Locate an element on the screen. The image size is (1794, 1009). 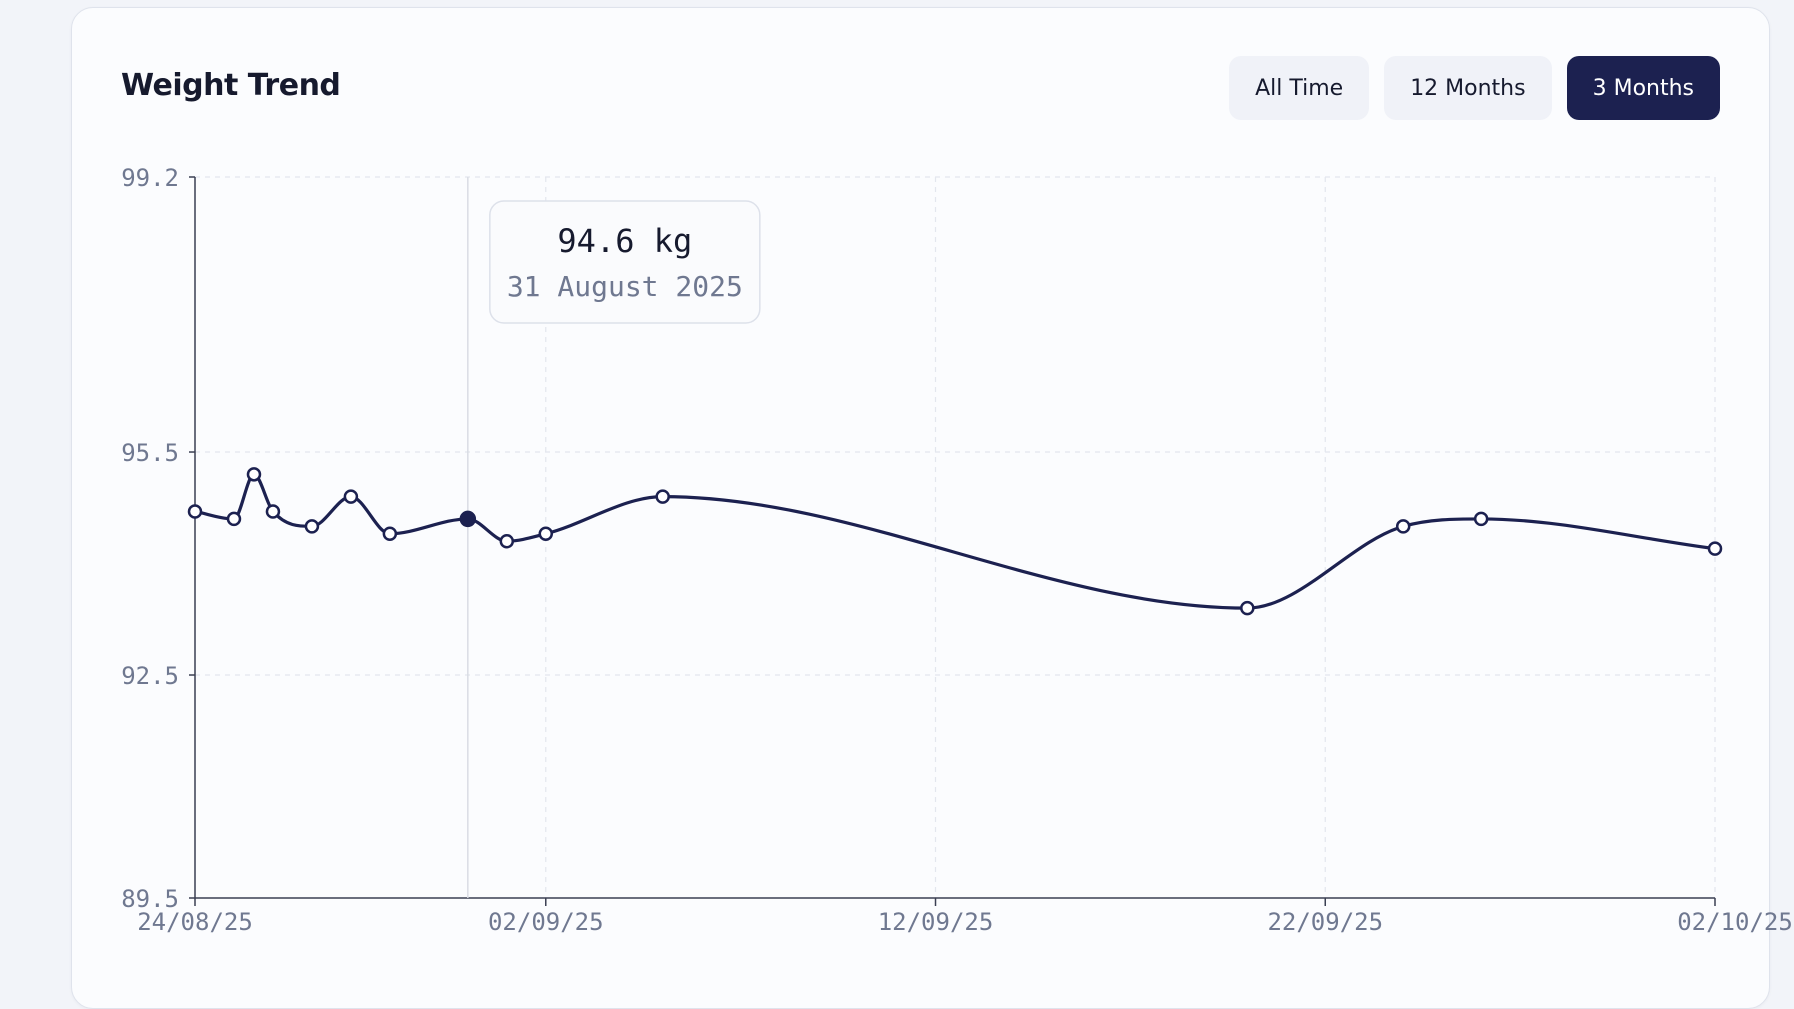
range-button-all-time: All Time is located at coordinates (1299, 88).